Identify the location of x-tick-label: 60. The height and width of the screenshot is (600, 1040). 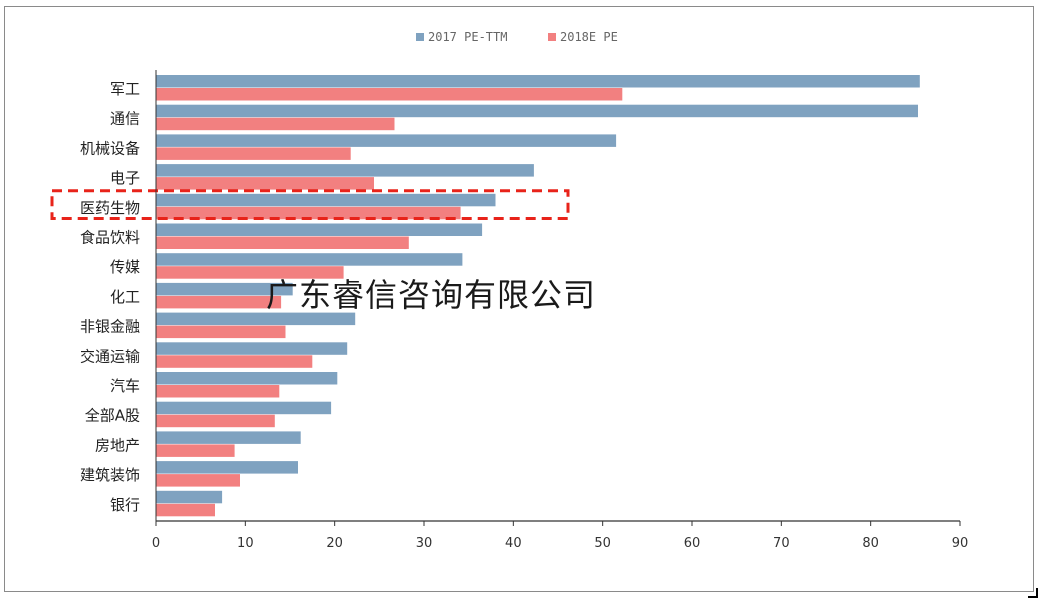
(692, 543).